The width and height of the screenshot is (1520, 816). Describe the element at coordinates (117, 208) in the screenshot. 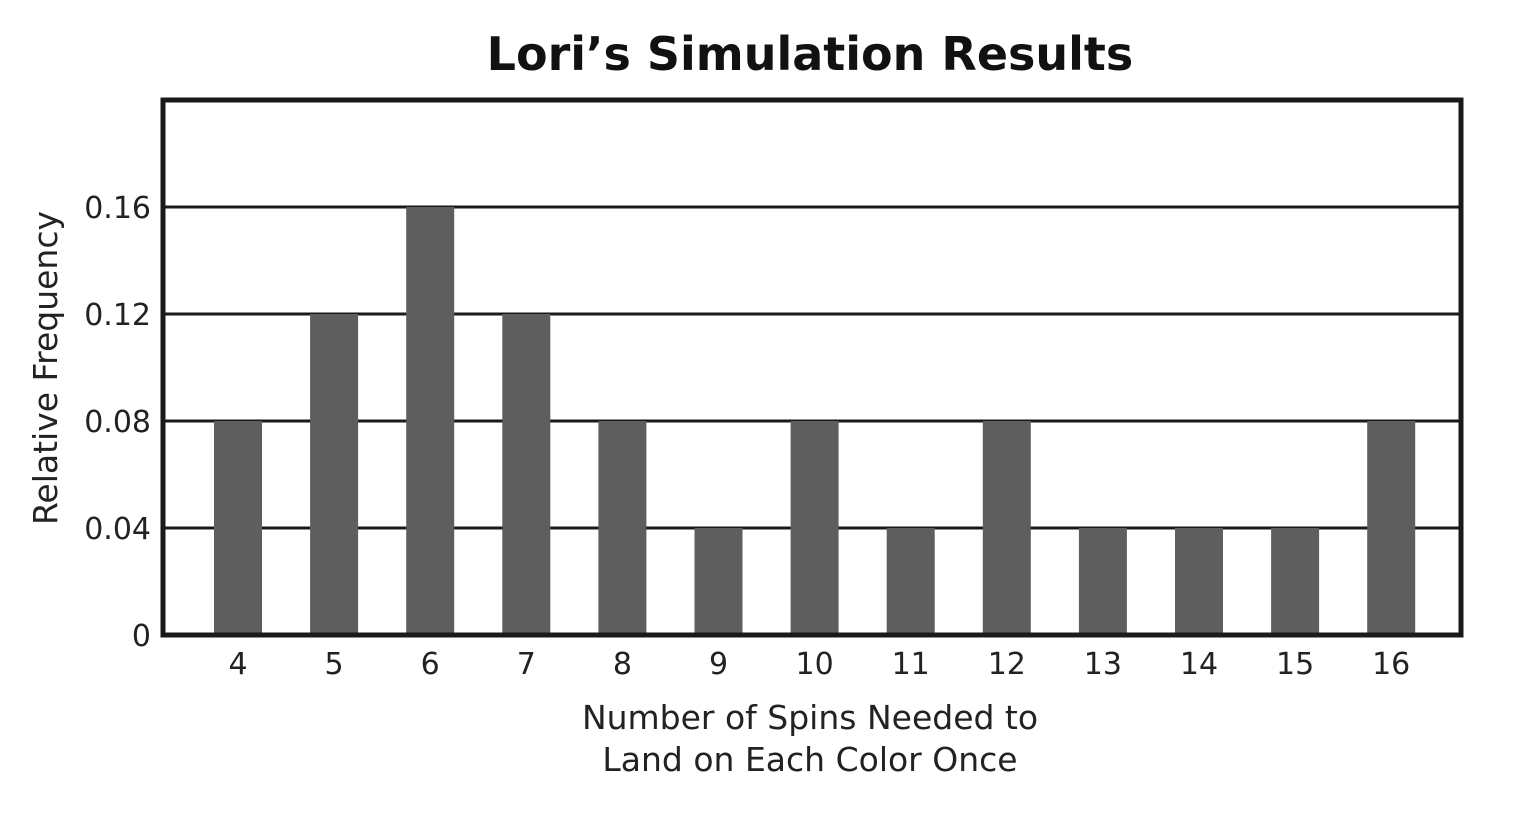

I see `y-tick-label: 0.16` at that location.